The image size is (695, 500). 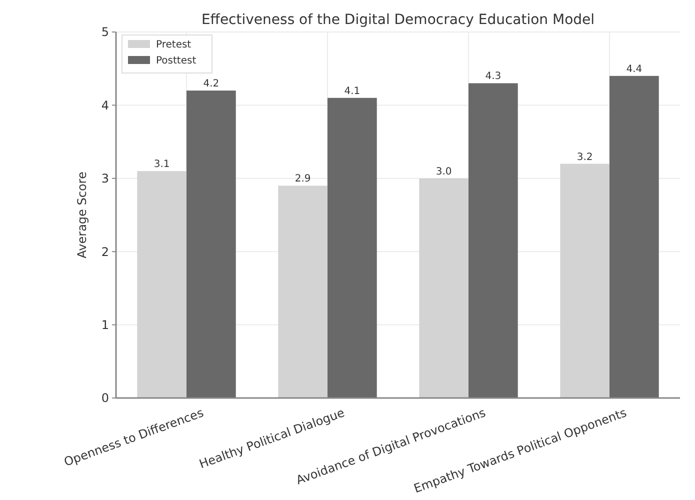 I want to click on y-tick-label: 5, so click(x=105, y=32).